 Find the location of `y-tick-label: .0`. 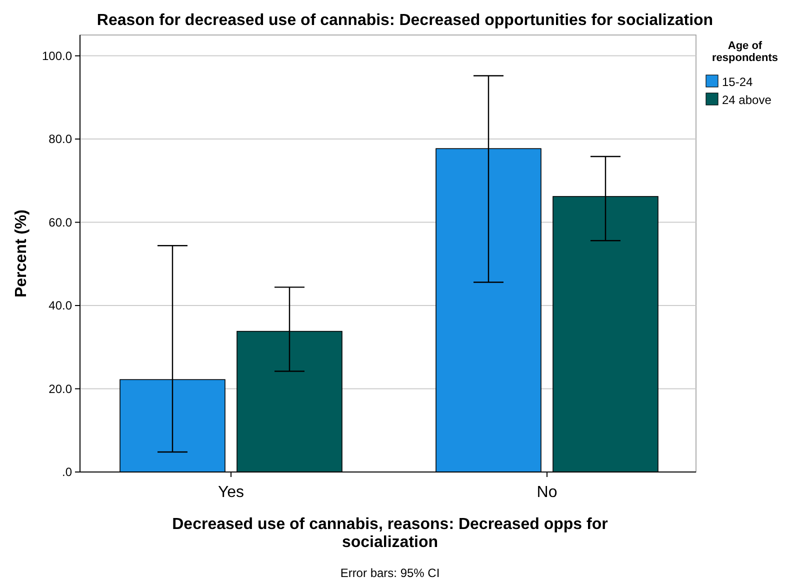

y-tick-label: .0 is located at coordinates (67, 472).